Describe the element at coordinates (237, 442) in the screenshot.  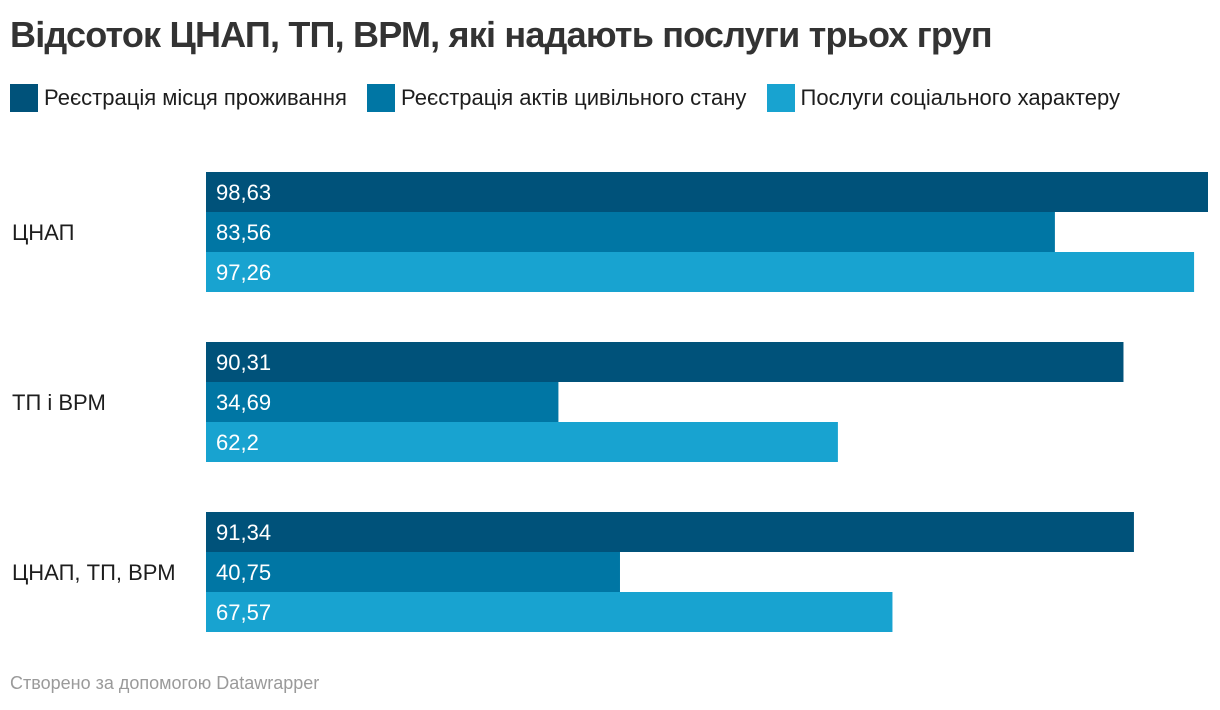
I see `bar-value-label: 62,2` at that location.